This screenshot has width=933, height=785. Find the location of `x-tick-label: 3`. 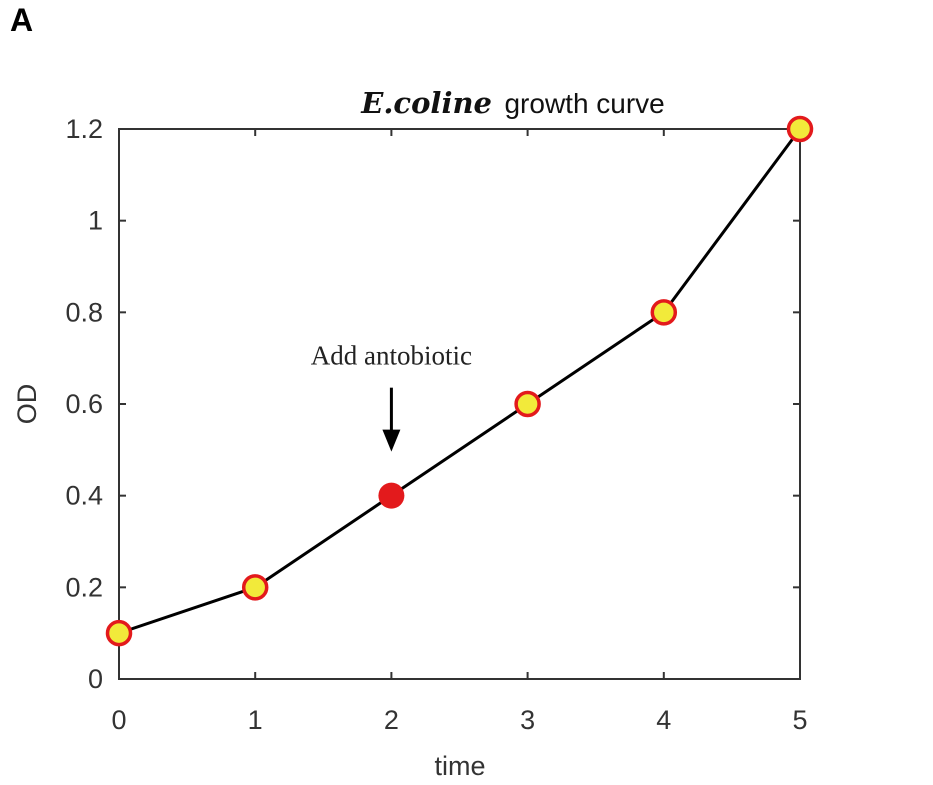

x-tick-label: 3 is located at coordinates (527, 720).